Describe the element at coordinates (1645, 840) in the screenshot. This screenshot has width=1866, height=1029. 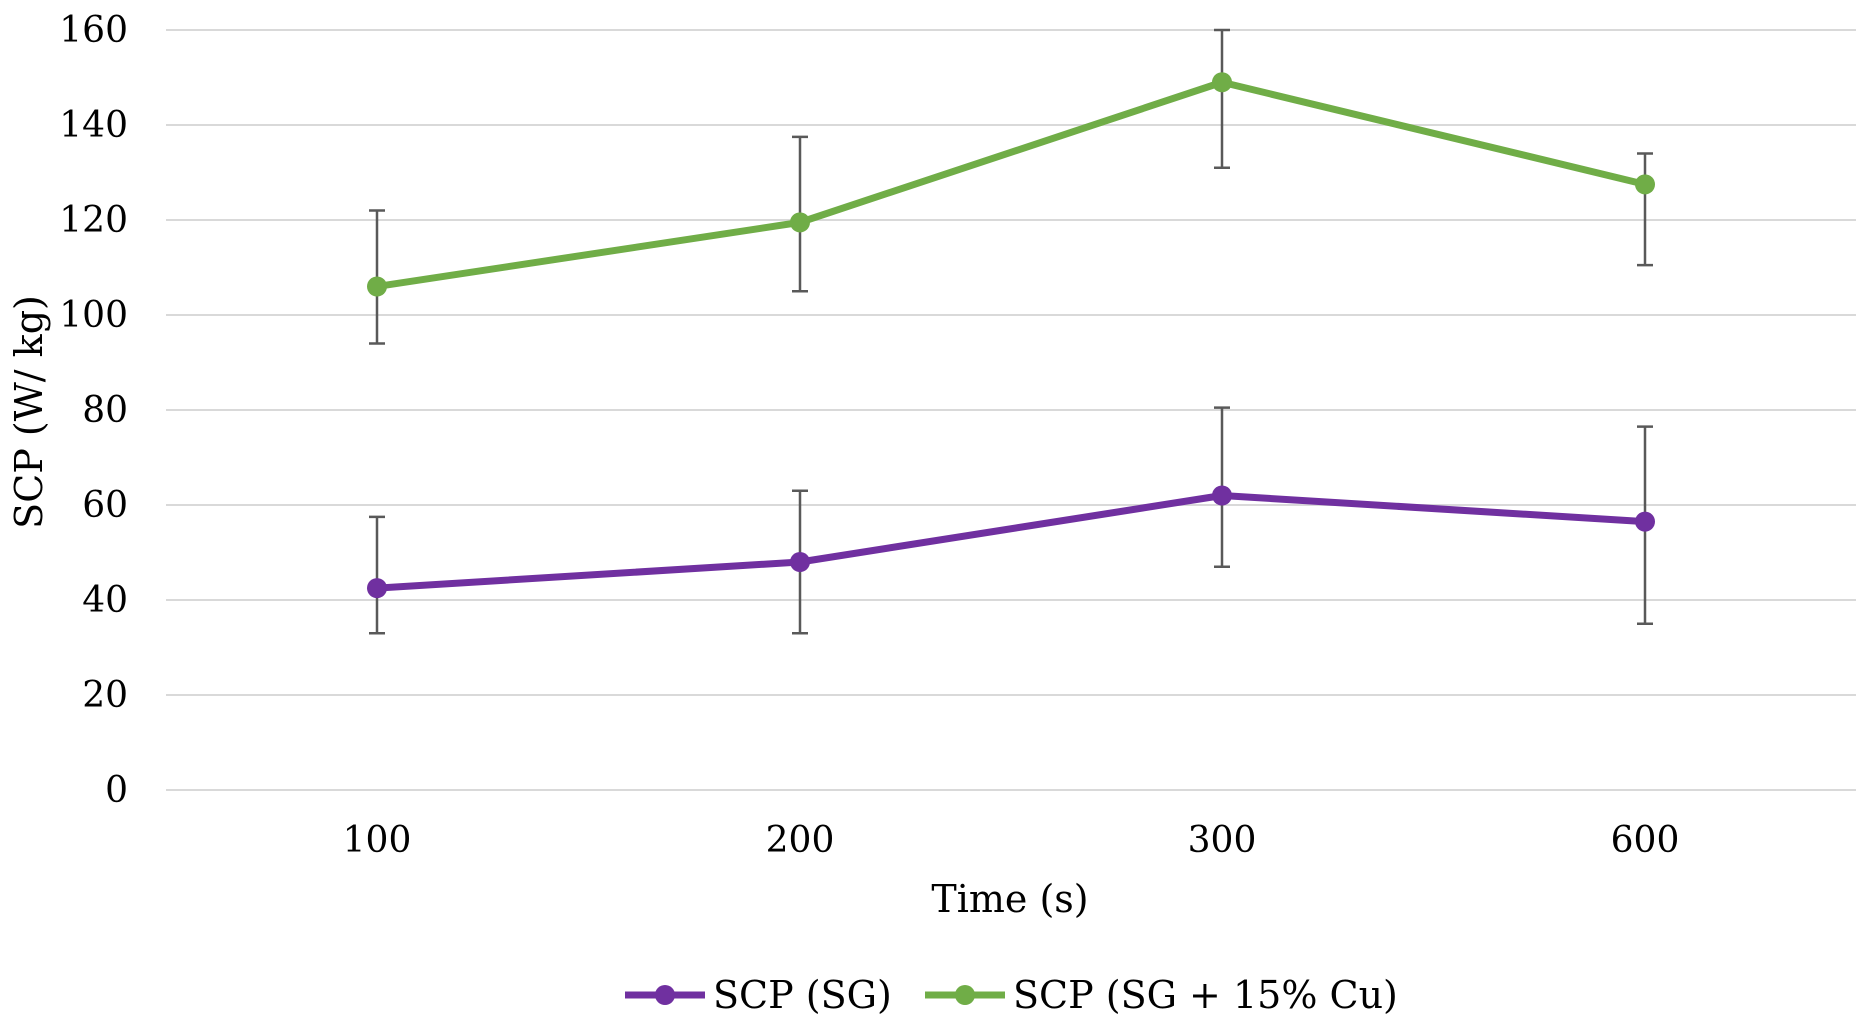
I see `x-tick-label: 600` at that location.